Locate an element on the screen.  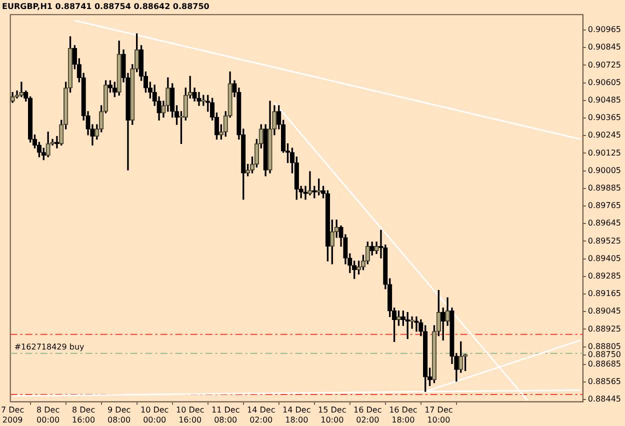
y-tick-label: 0.89405 is located at coordinates (605, 258).